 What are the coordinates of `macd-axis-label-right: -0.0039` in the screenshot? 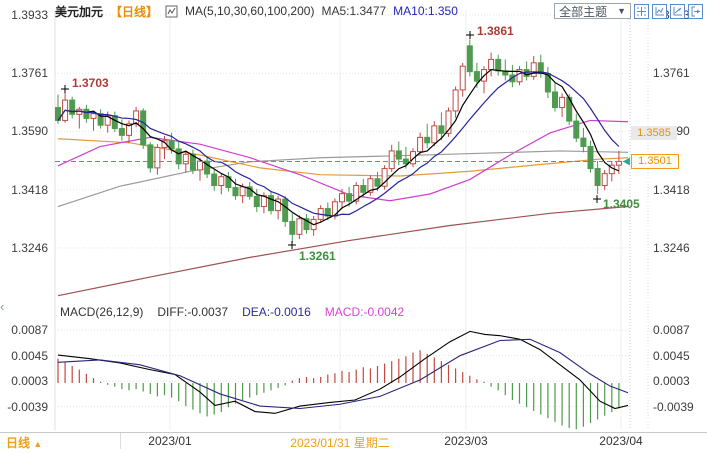 It's located at (673, 406).